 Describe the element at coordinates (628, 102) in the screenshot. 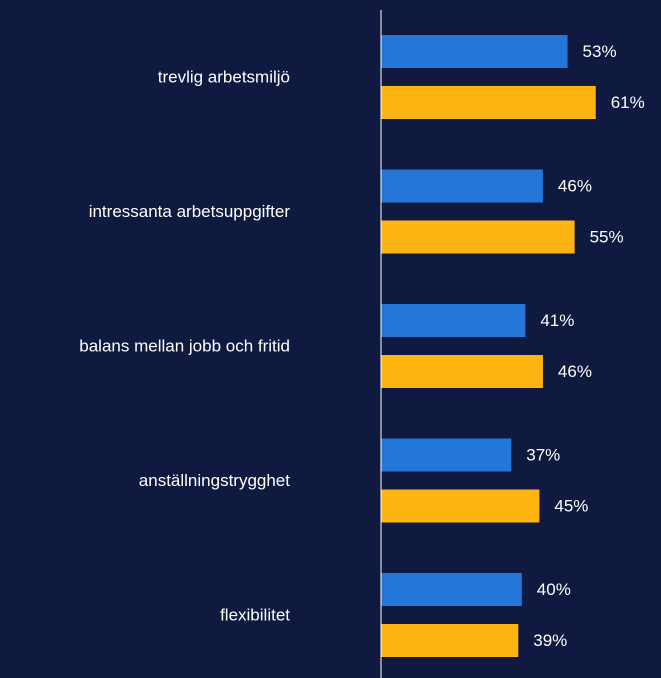

I see `value-label: 61%` at that location.